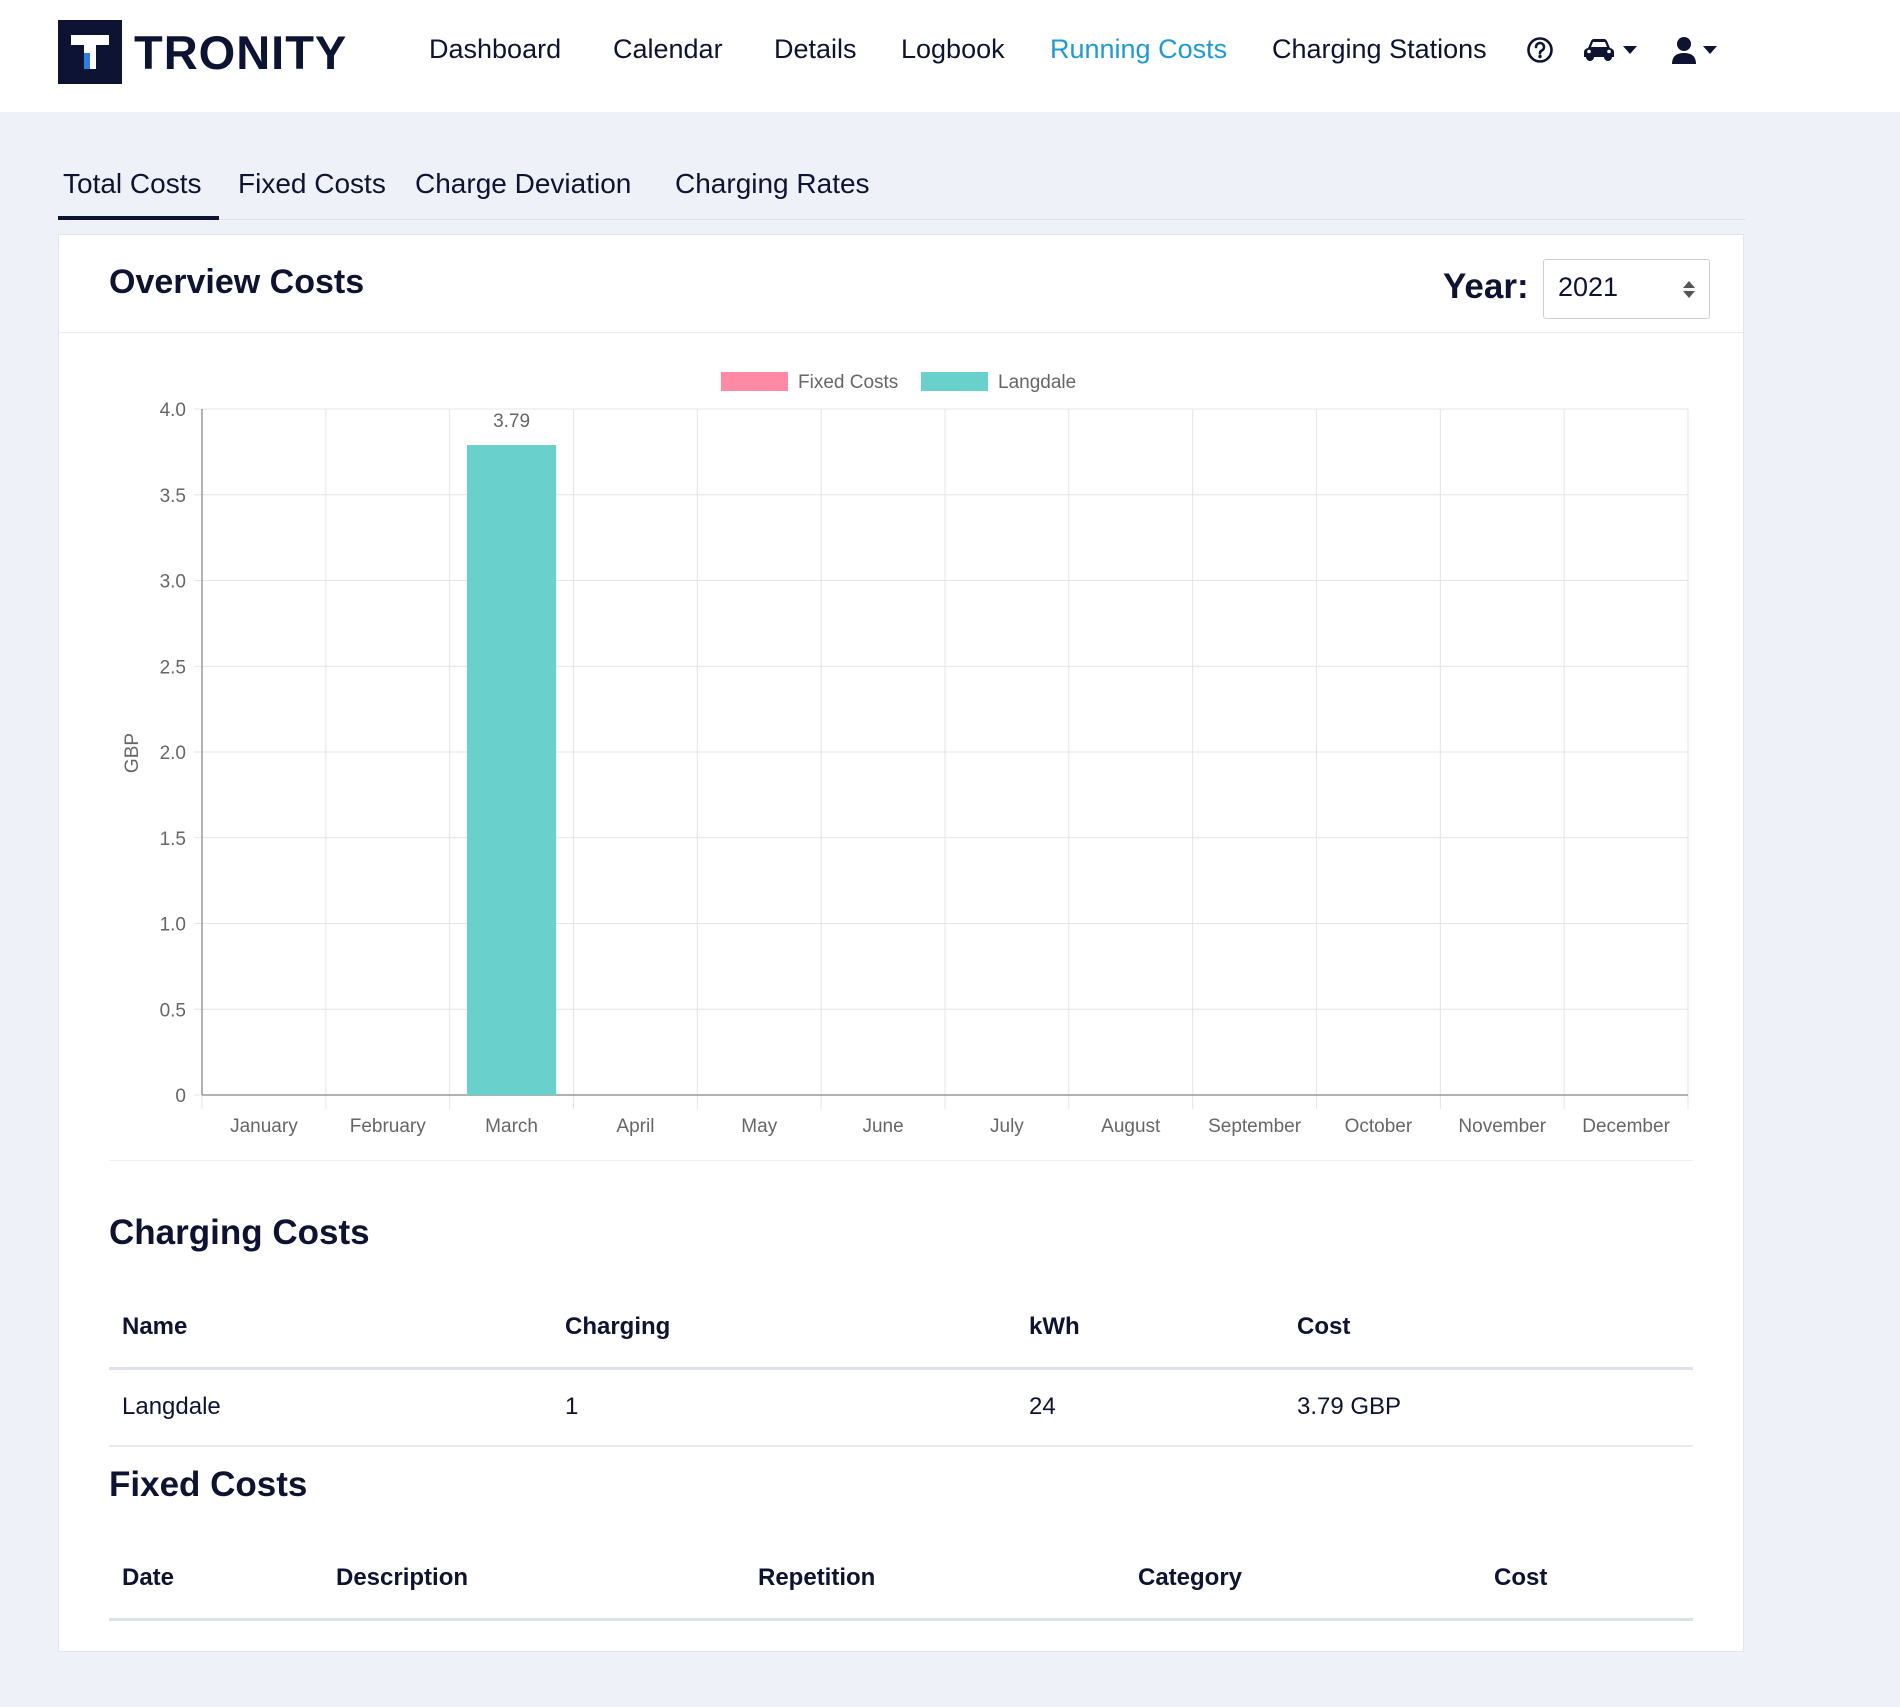 The width and height of the screenshot is (1900, 1707). Describe the element at coordinates (1303, 1580) in the screenshot. I see `column-header-category: Category` at that location.